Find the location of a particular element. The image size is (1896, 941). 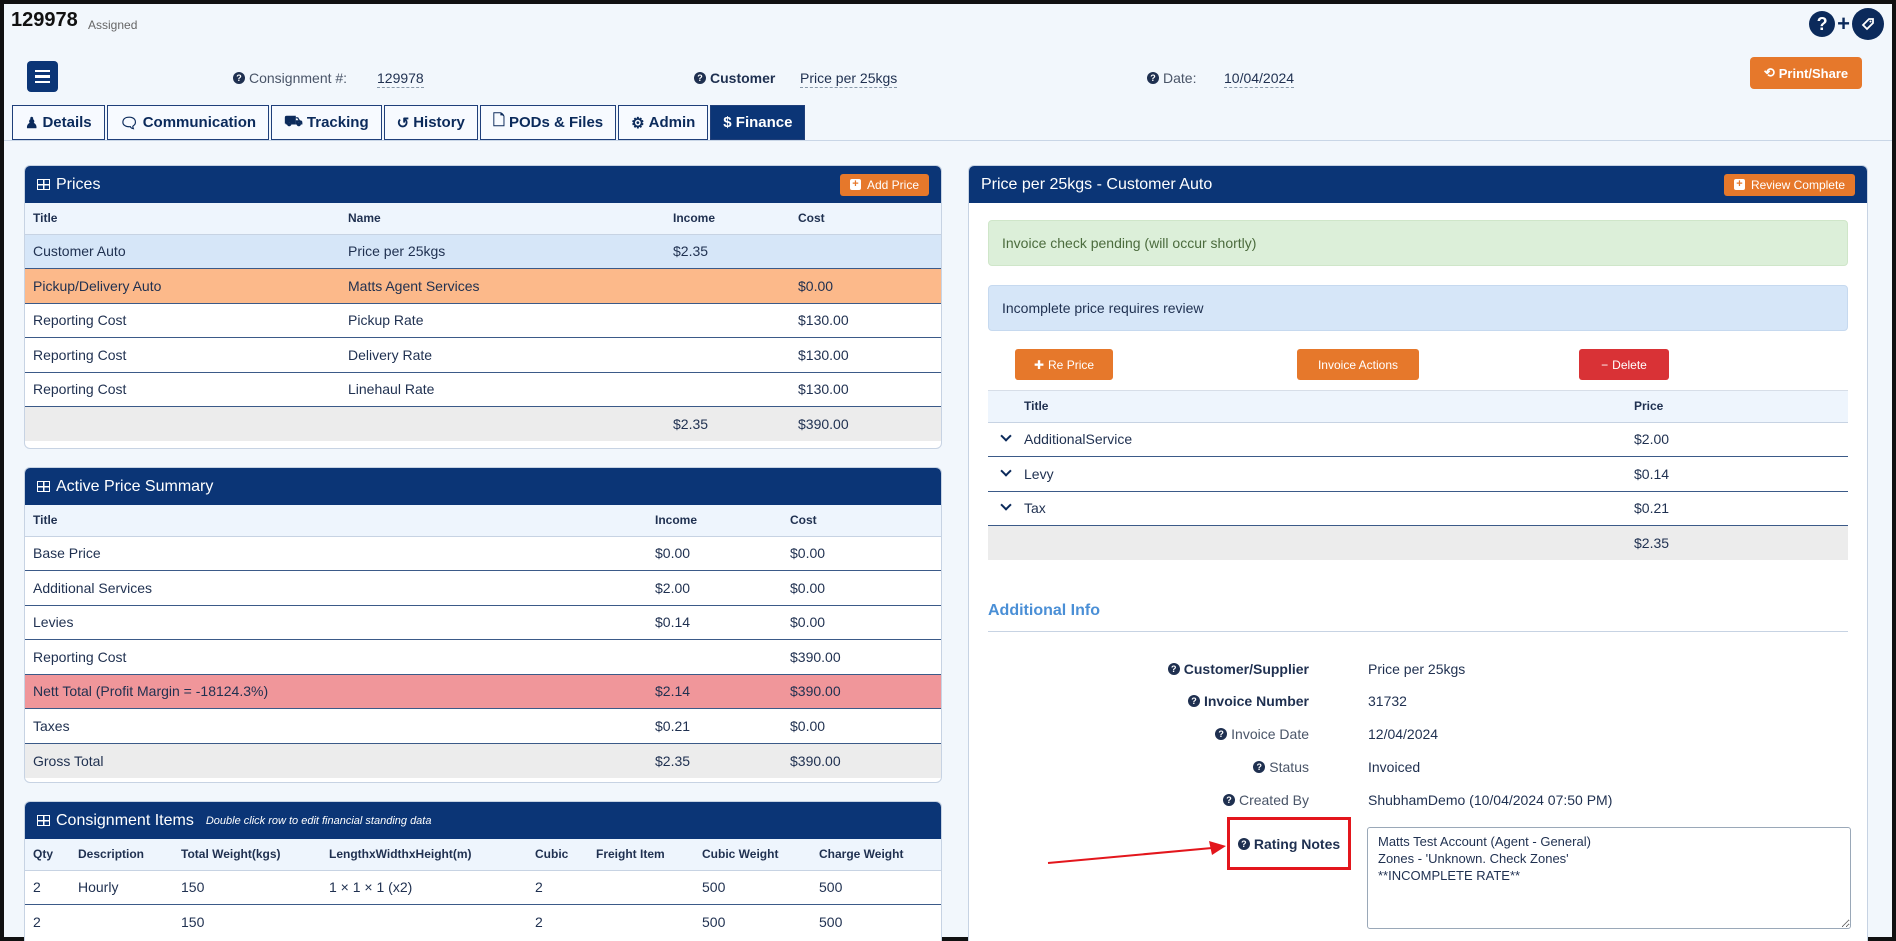

column-header: Cost is located at coordinates (861, 521).